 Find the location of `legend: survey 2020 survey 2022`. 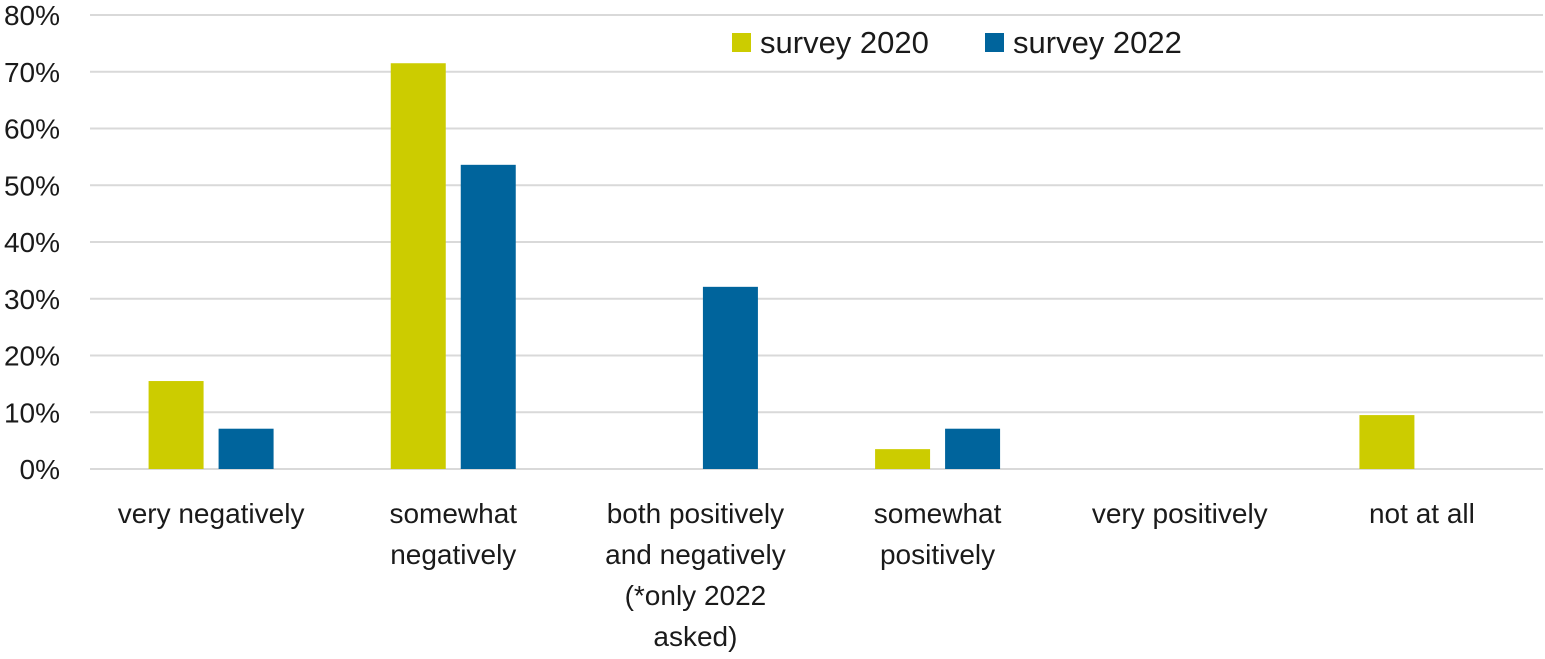

legend: survey 2020 survey 2022 is located at coordinates (957, 42).